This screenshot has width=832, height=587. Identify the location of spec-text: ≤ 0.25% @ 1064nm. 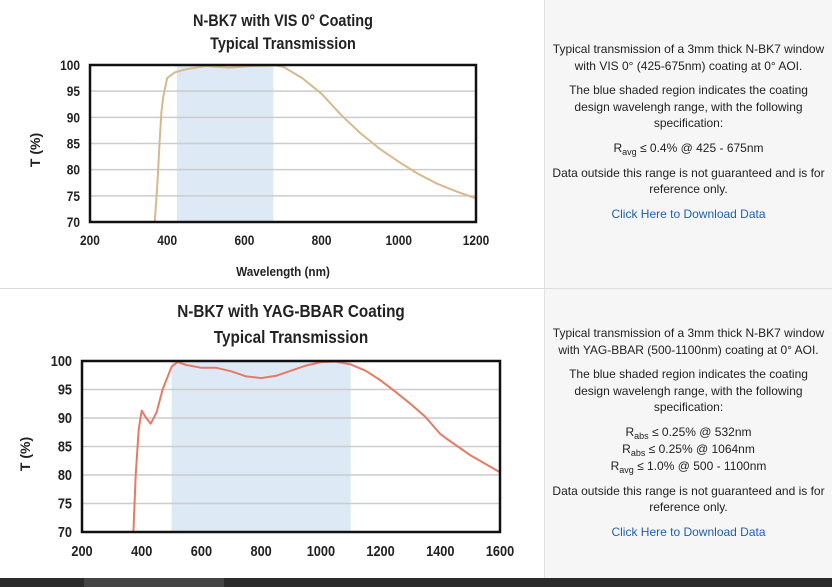
(700, 448).